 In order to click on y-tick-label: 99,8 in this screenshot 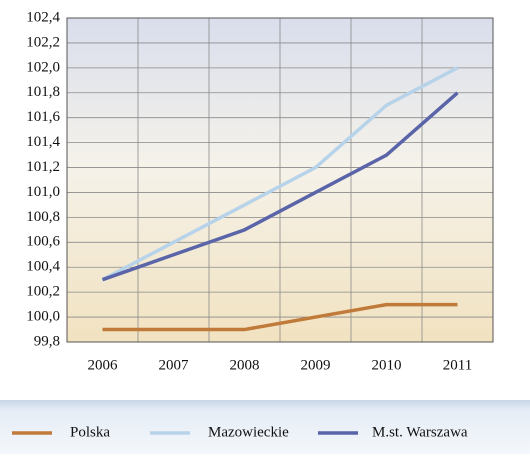, I will do `click(47, 341)`.